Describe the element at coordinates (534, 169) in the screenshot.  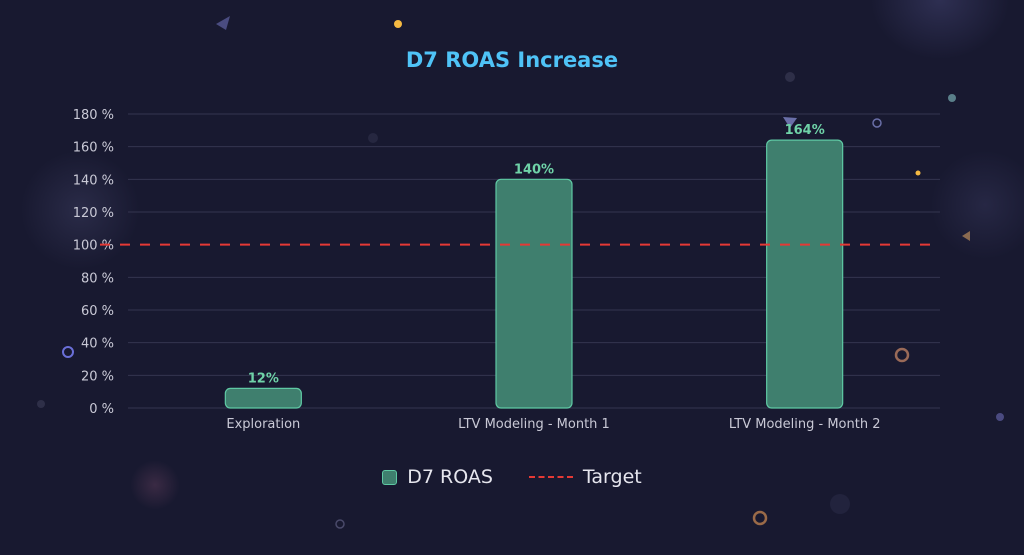
I see `data-label: 140%` at that location.